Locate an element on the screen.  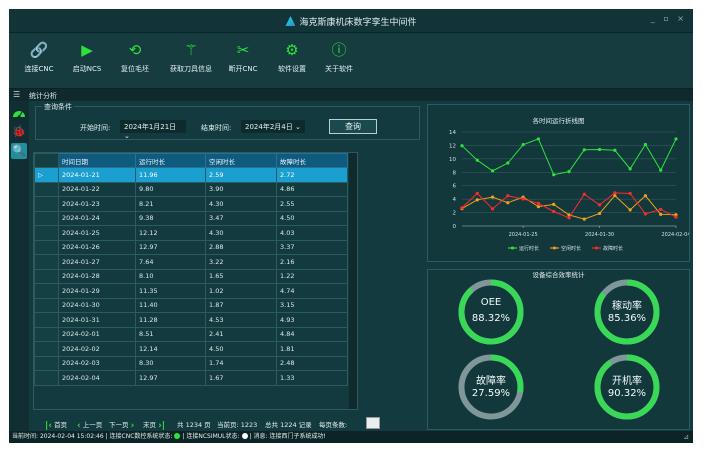
col-run: 运行时长 is located at coordinates (170, 160).